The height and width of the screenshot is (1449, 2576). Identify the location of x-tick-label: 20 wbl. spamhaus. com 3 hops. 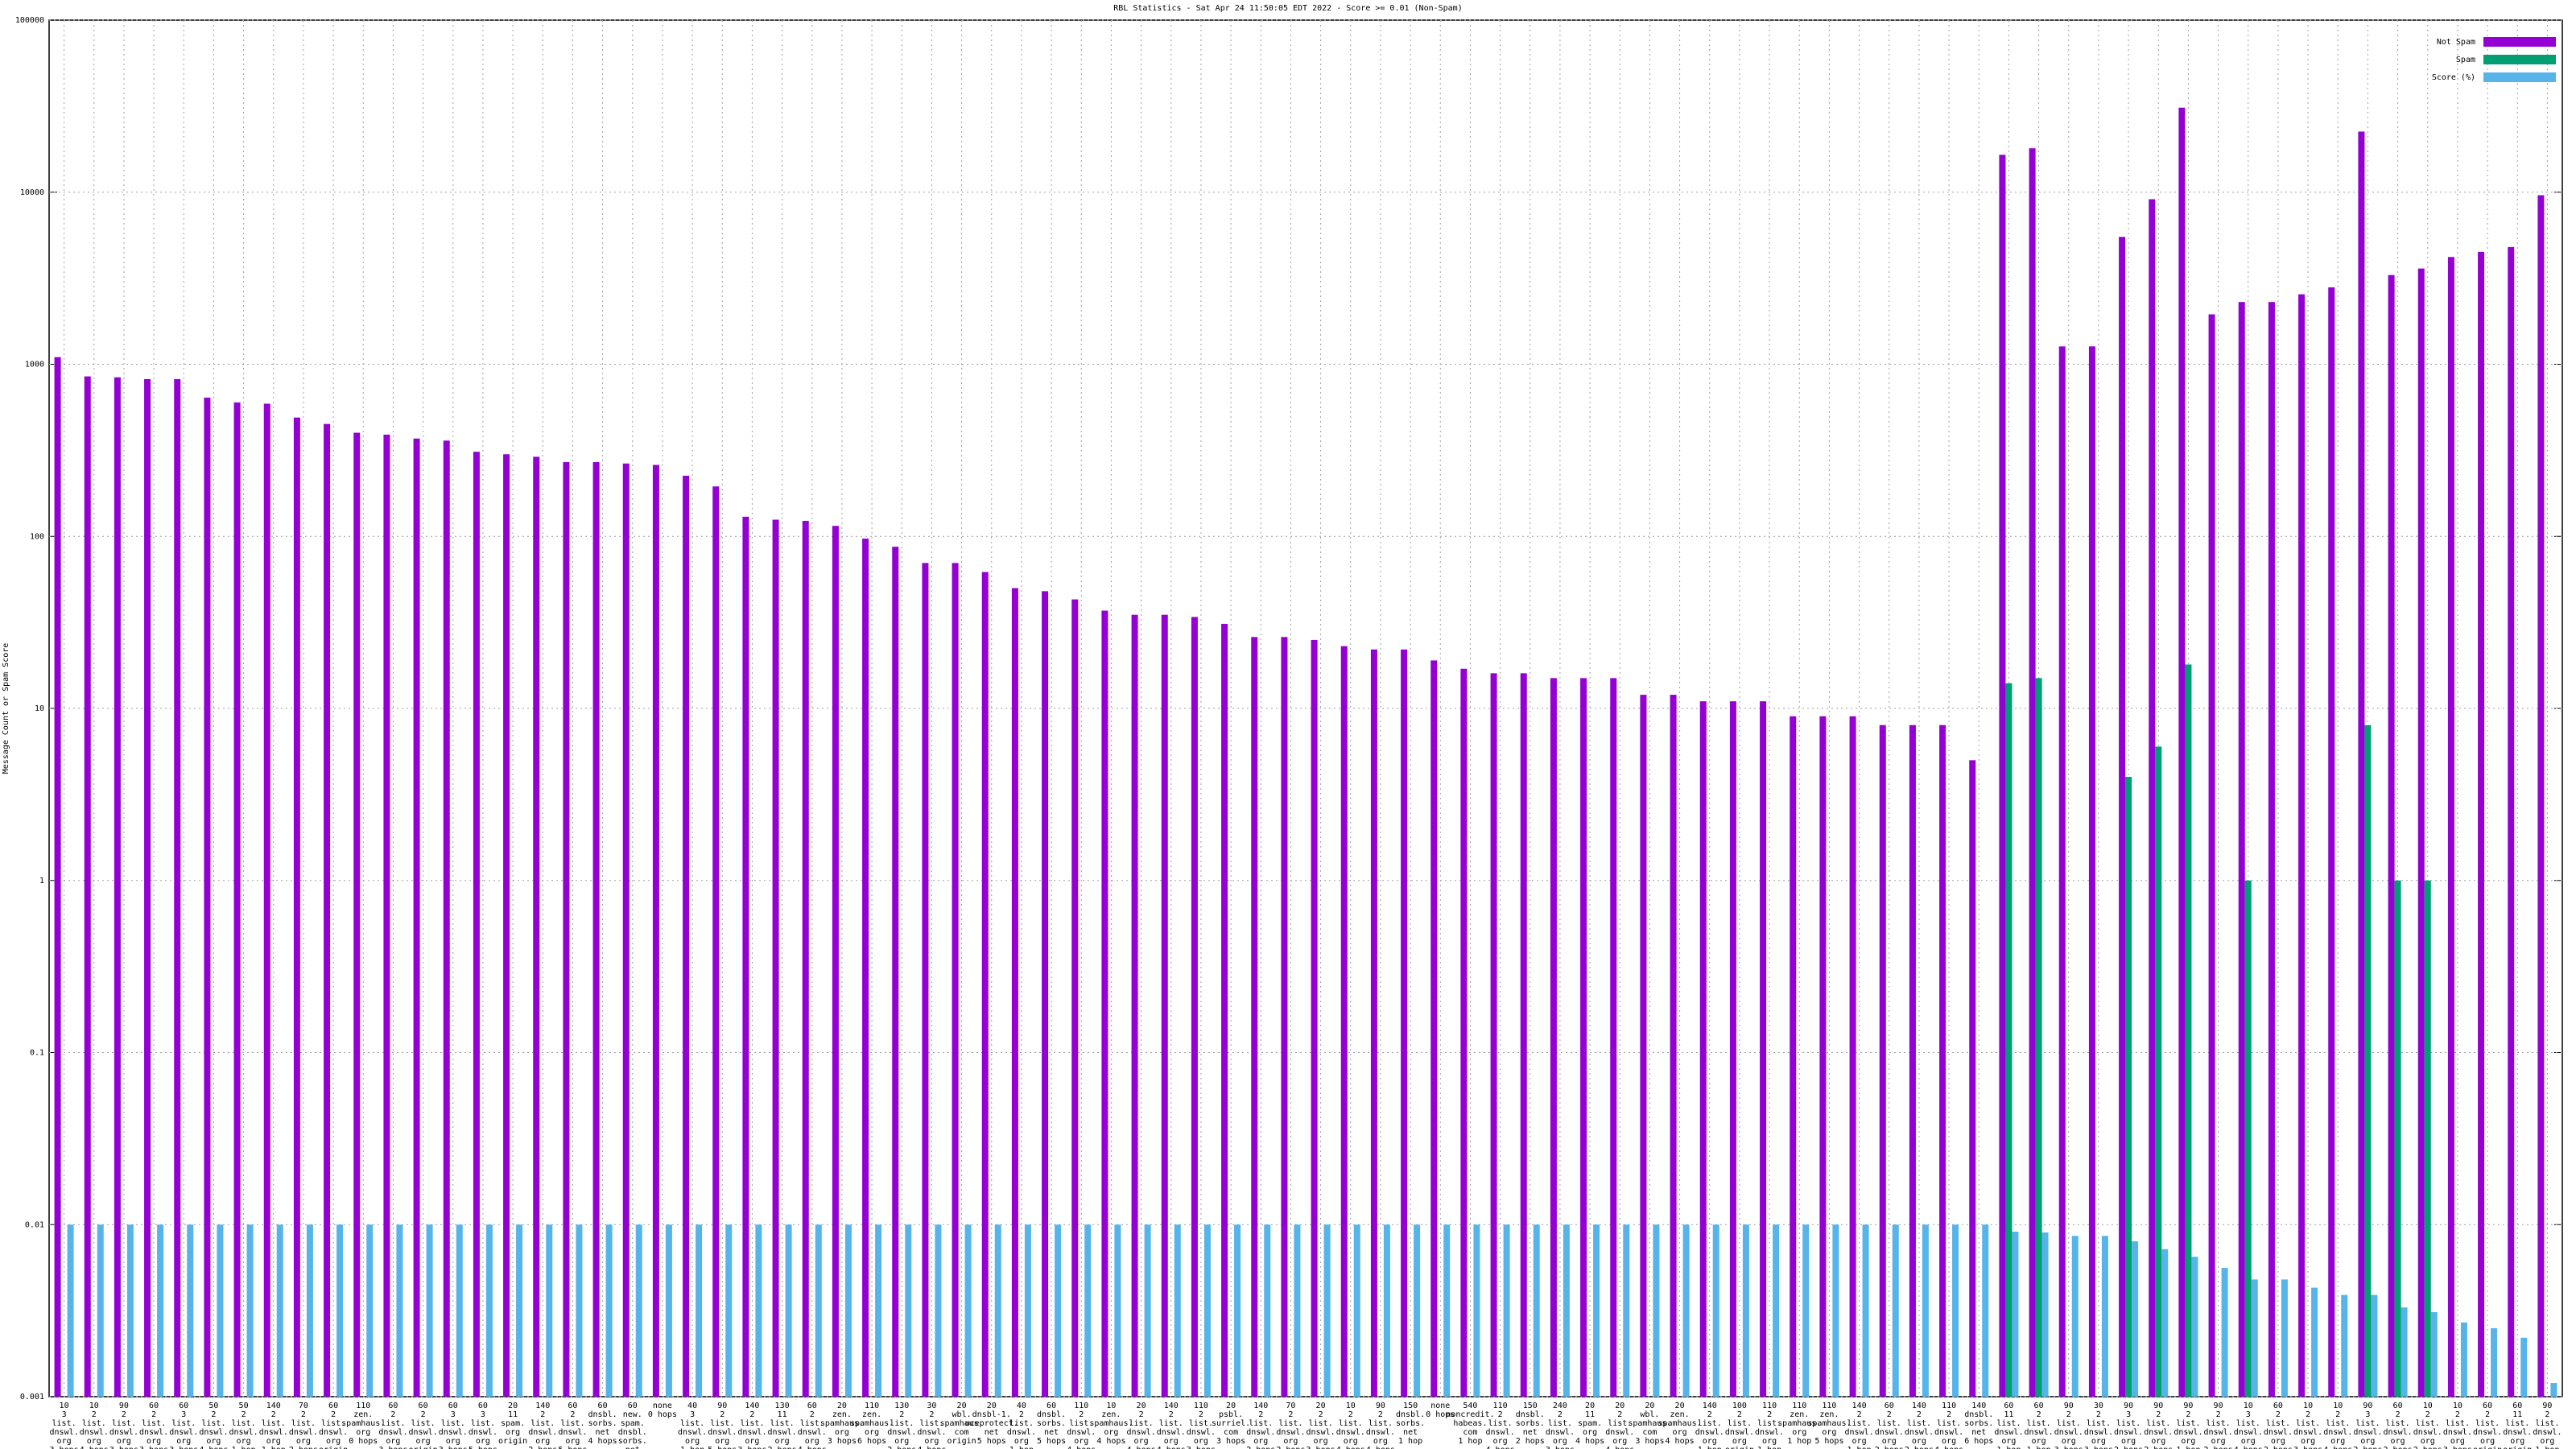
(1649, 1424).